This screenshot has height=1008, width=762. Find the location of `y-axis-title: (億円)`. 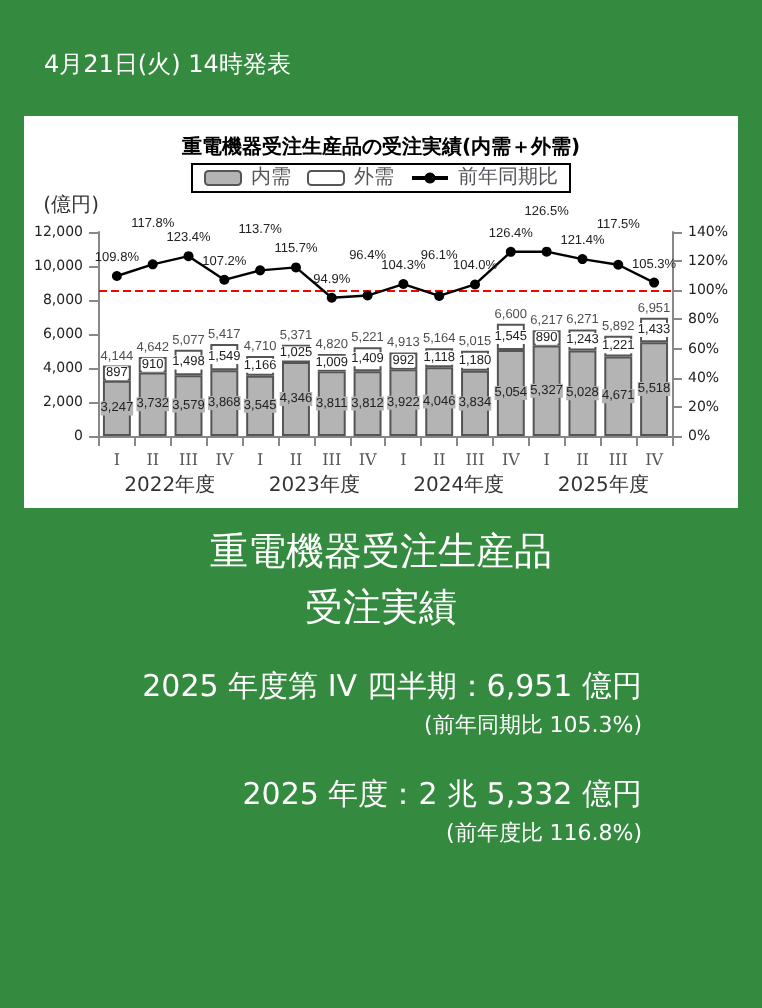

y-axis-title: (億円) is located at coordinates (71, 205).